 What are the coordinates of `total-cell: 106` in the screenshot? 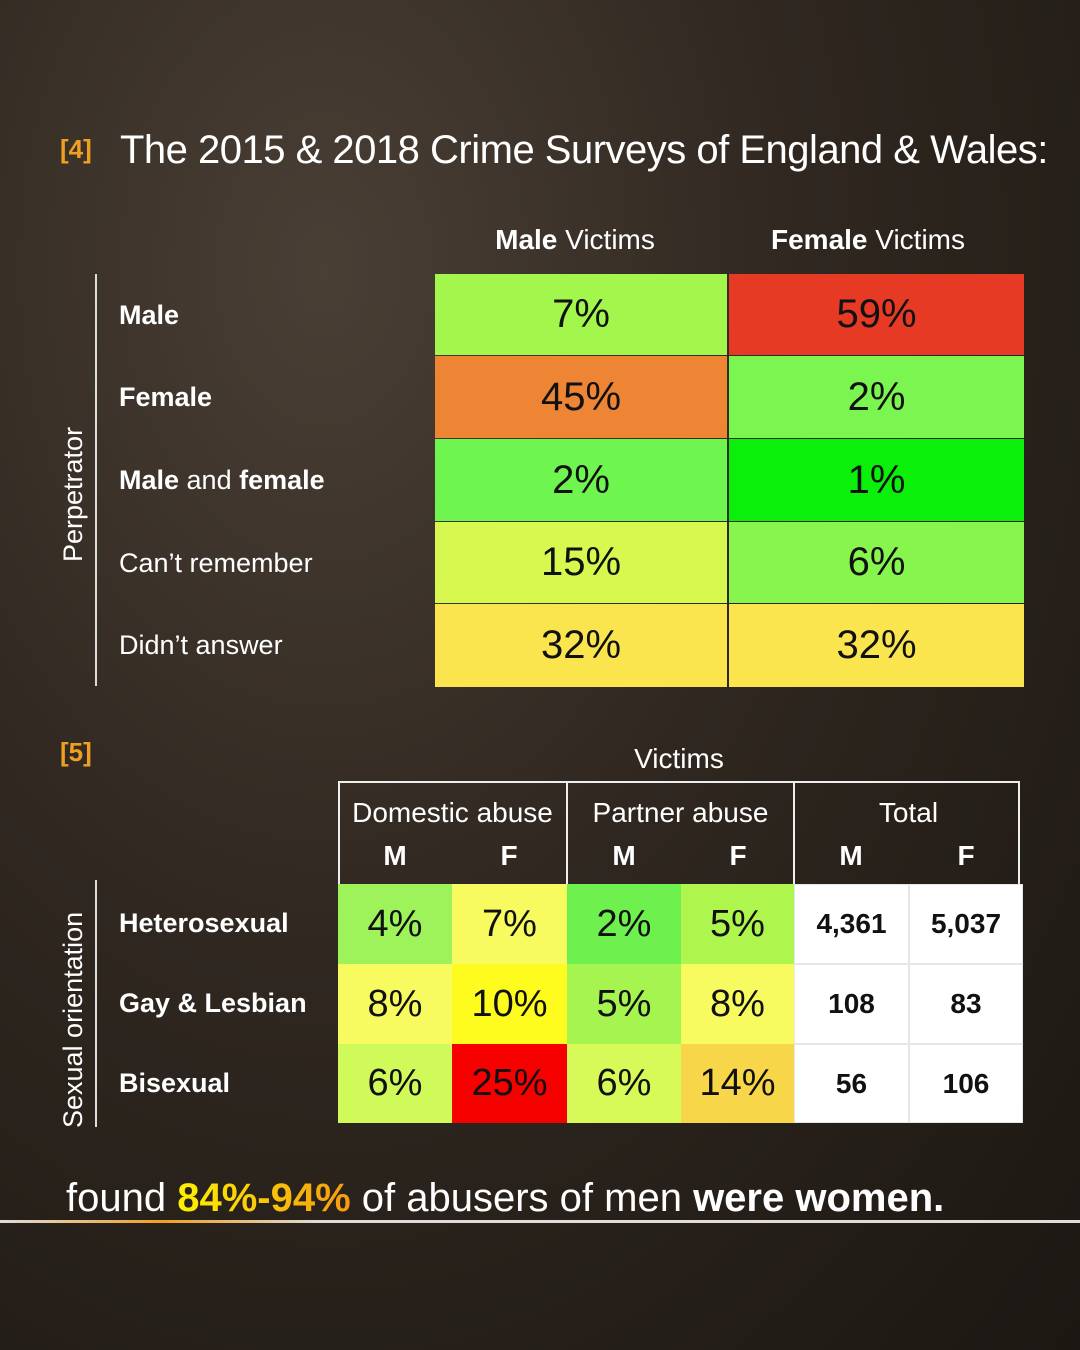 It's located at (966, 1083).